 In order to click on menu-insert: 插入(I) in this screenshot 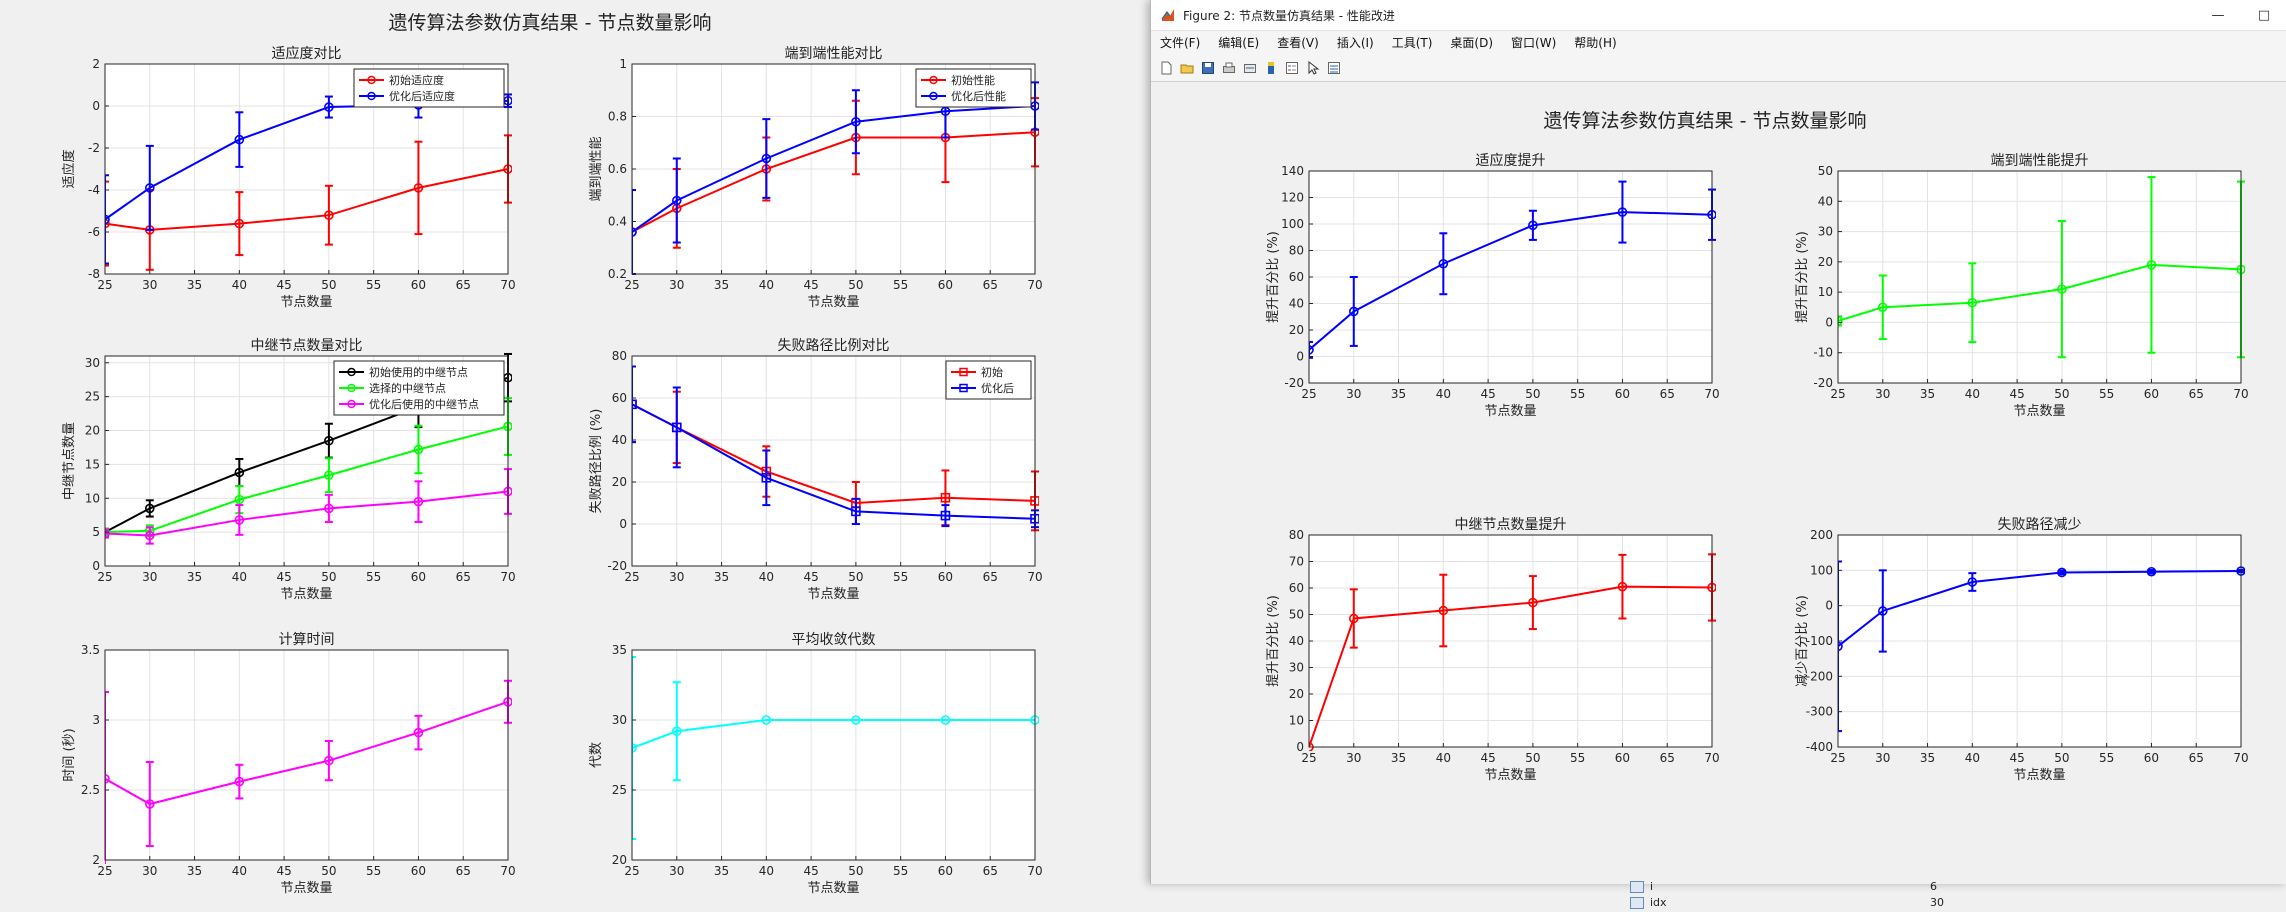, I will do `click(1355, 43)`.